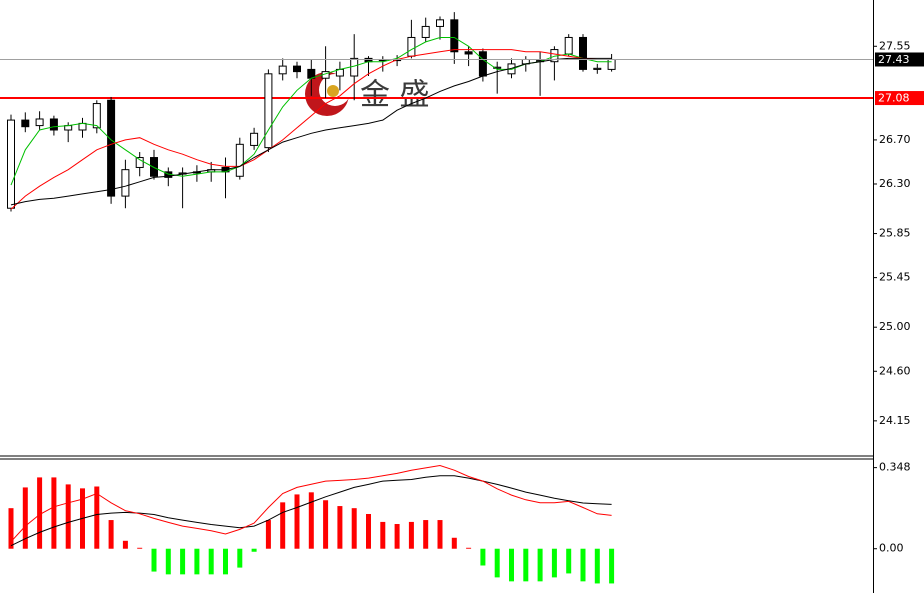  Describe the element at coordinates (895, 233) in the screenshot. I see `y-tick-label: 25.85` at that location.